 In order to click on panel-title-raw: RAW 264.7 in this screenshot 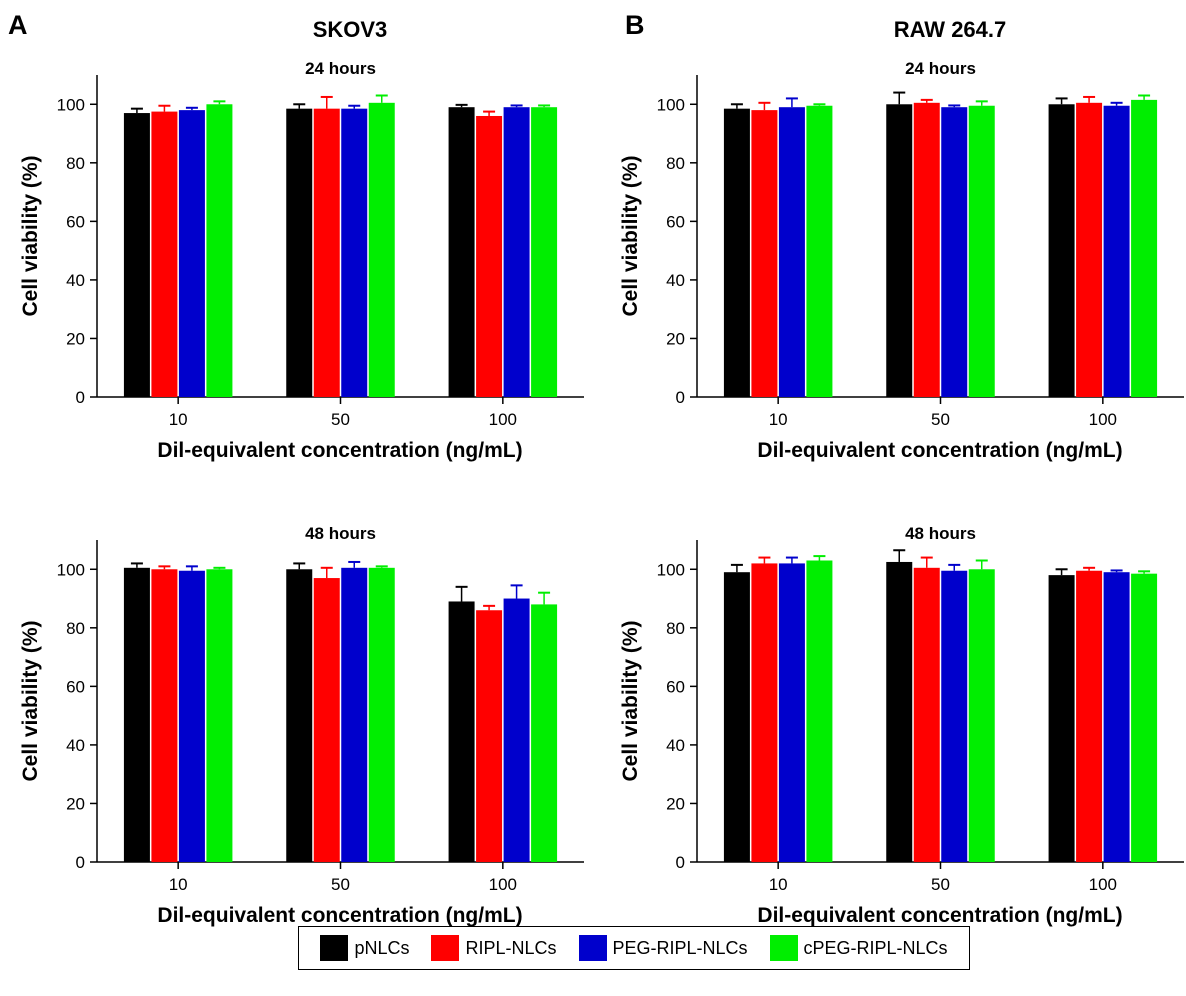, I will do `click(950, 29)`.